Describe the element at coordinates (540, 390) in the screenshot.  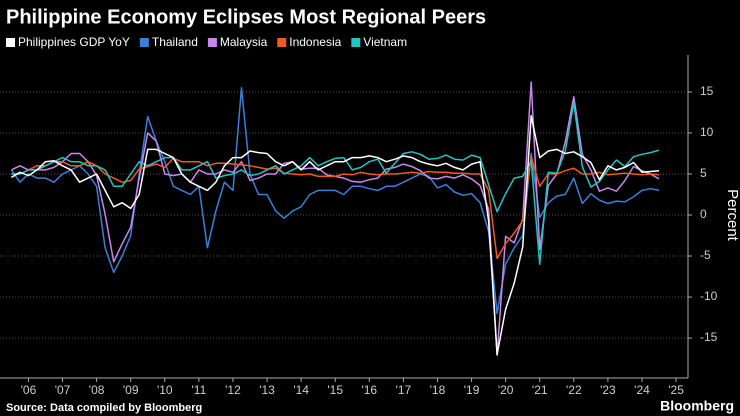
I see `x-tick-label: '21` at that location.